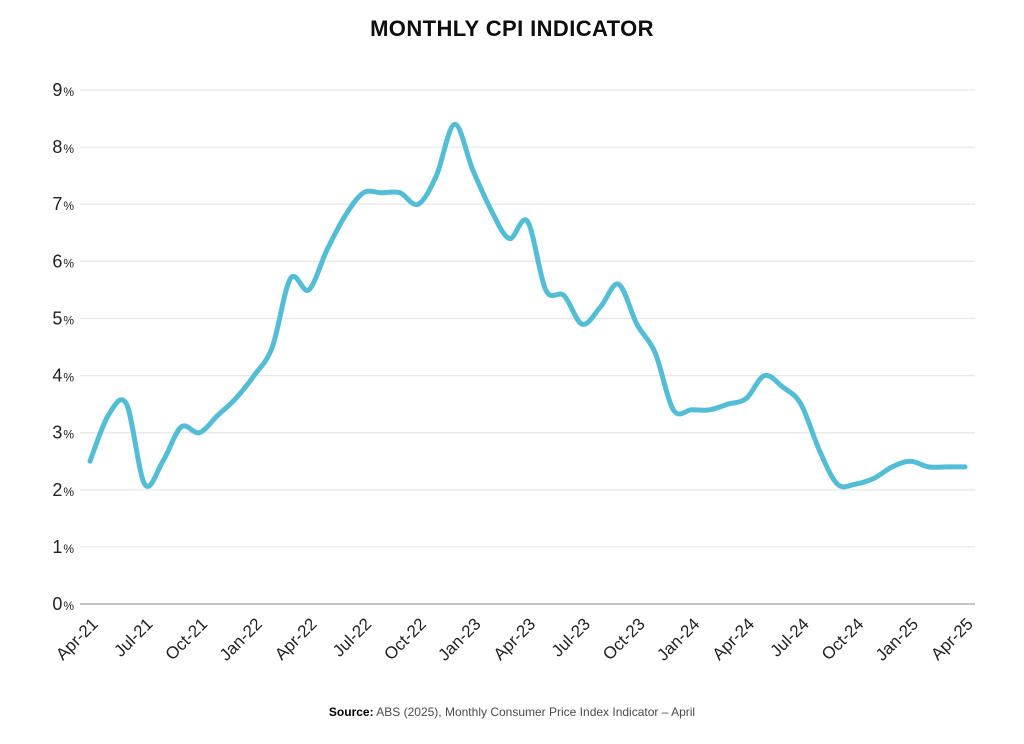  What do you see at coordinates (512, 28) in the screenshot?
I see `chart-title: MONTHLY CPI INDICATOR` at bounding box center [512, 28].